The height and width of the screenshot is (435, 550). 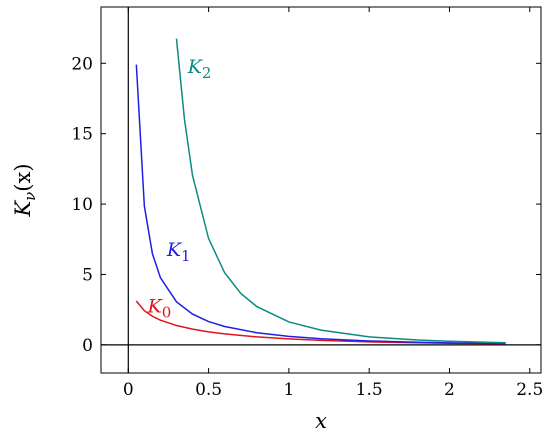 I want to click on x-axis-title: x, so click(x=321, y=421).